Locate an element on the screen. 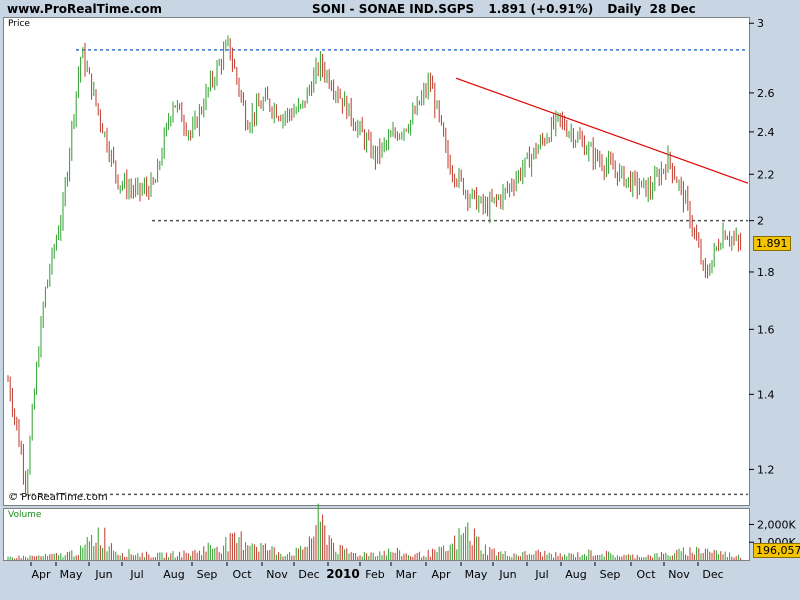 This screenshot has width=800, height=600. ticker-name: SONI - SONAE IND.SGPS is located at coordinates (393, 9).